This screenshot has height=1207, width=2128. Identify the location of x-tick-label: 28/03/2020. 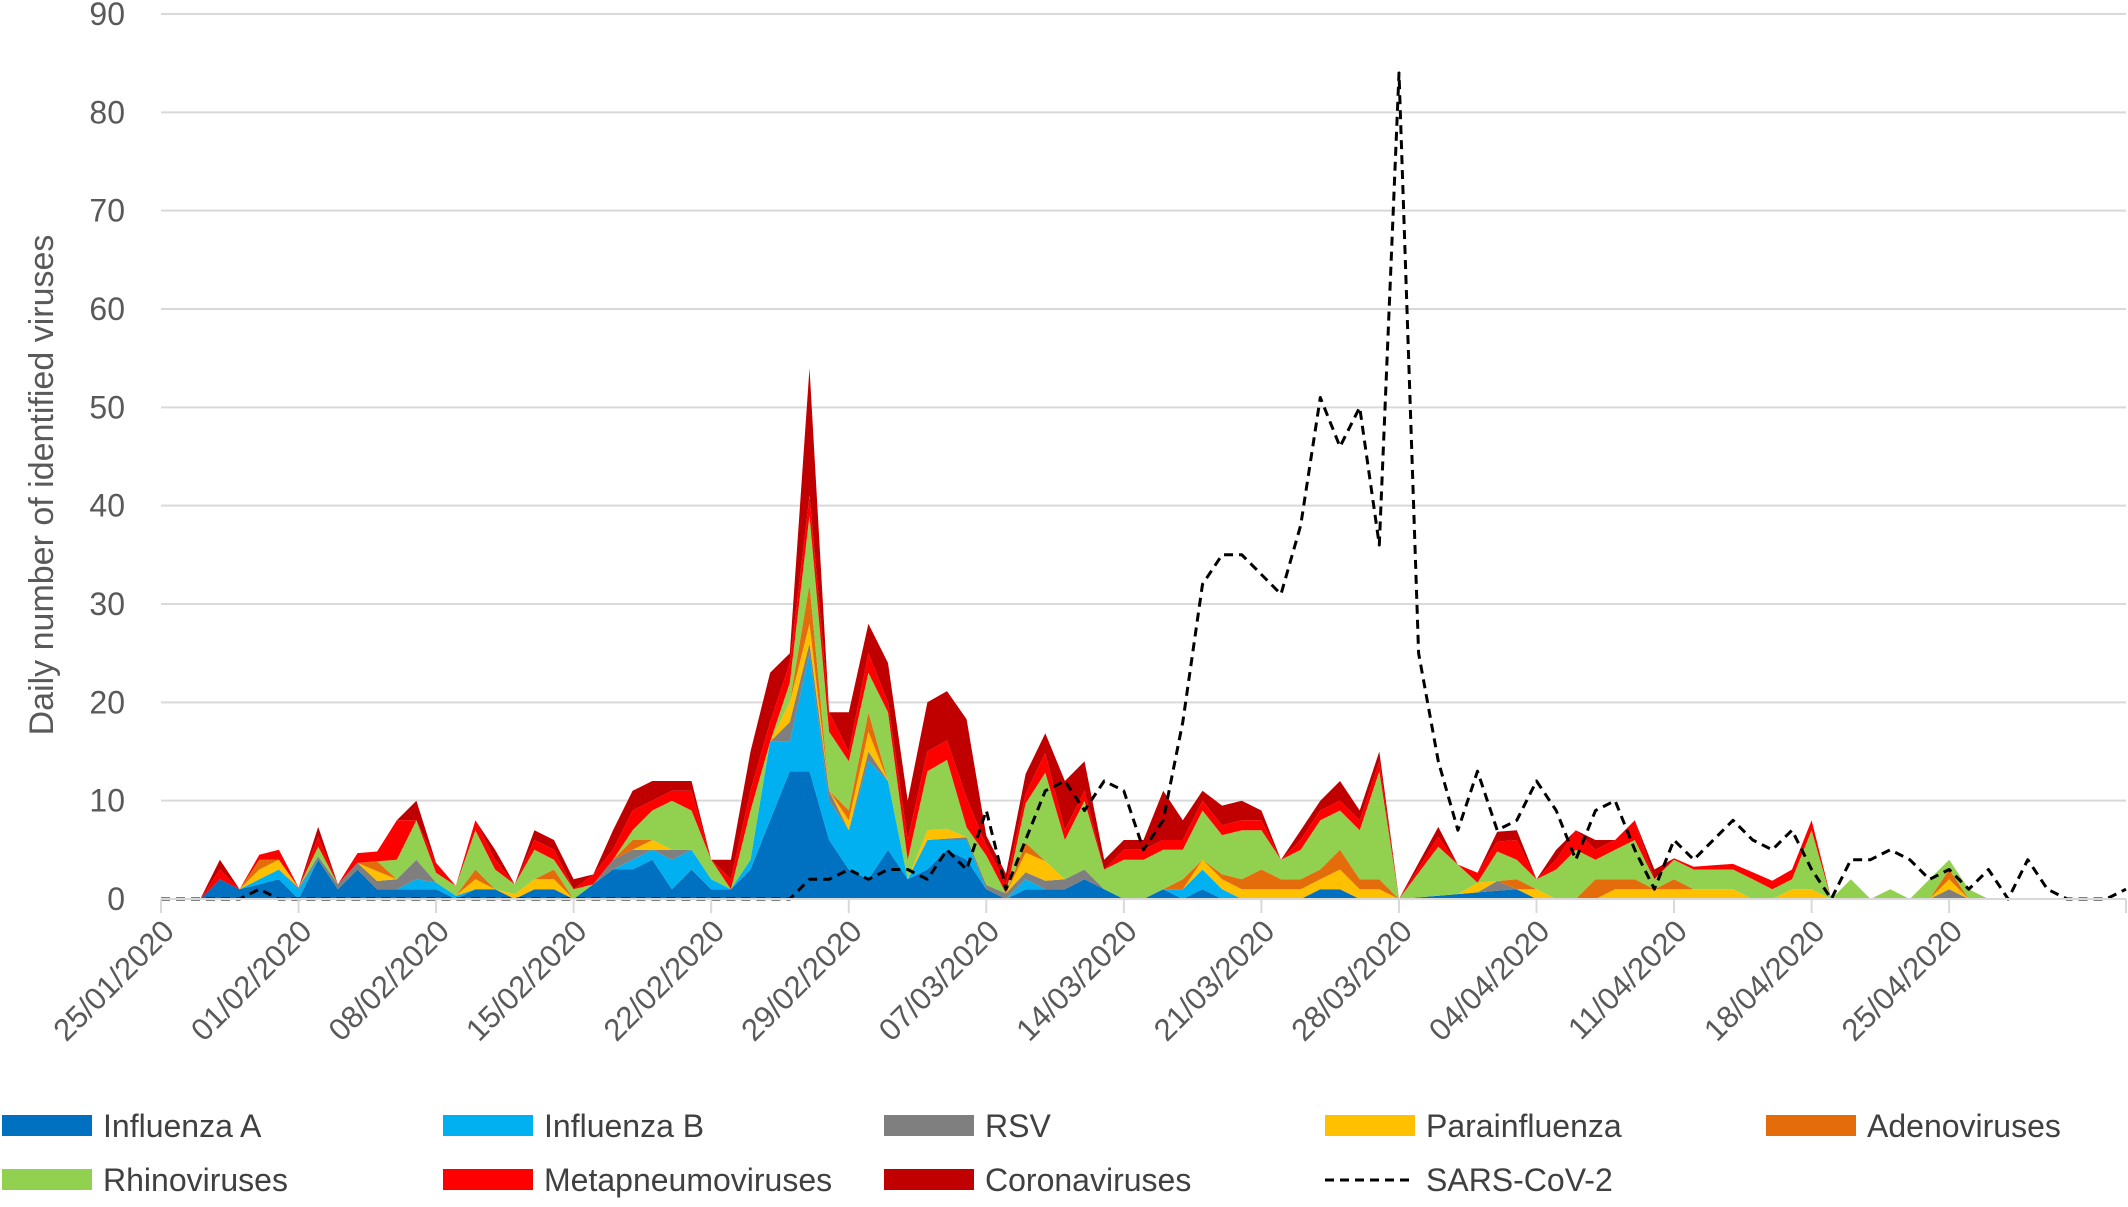
(1351, 980).